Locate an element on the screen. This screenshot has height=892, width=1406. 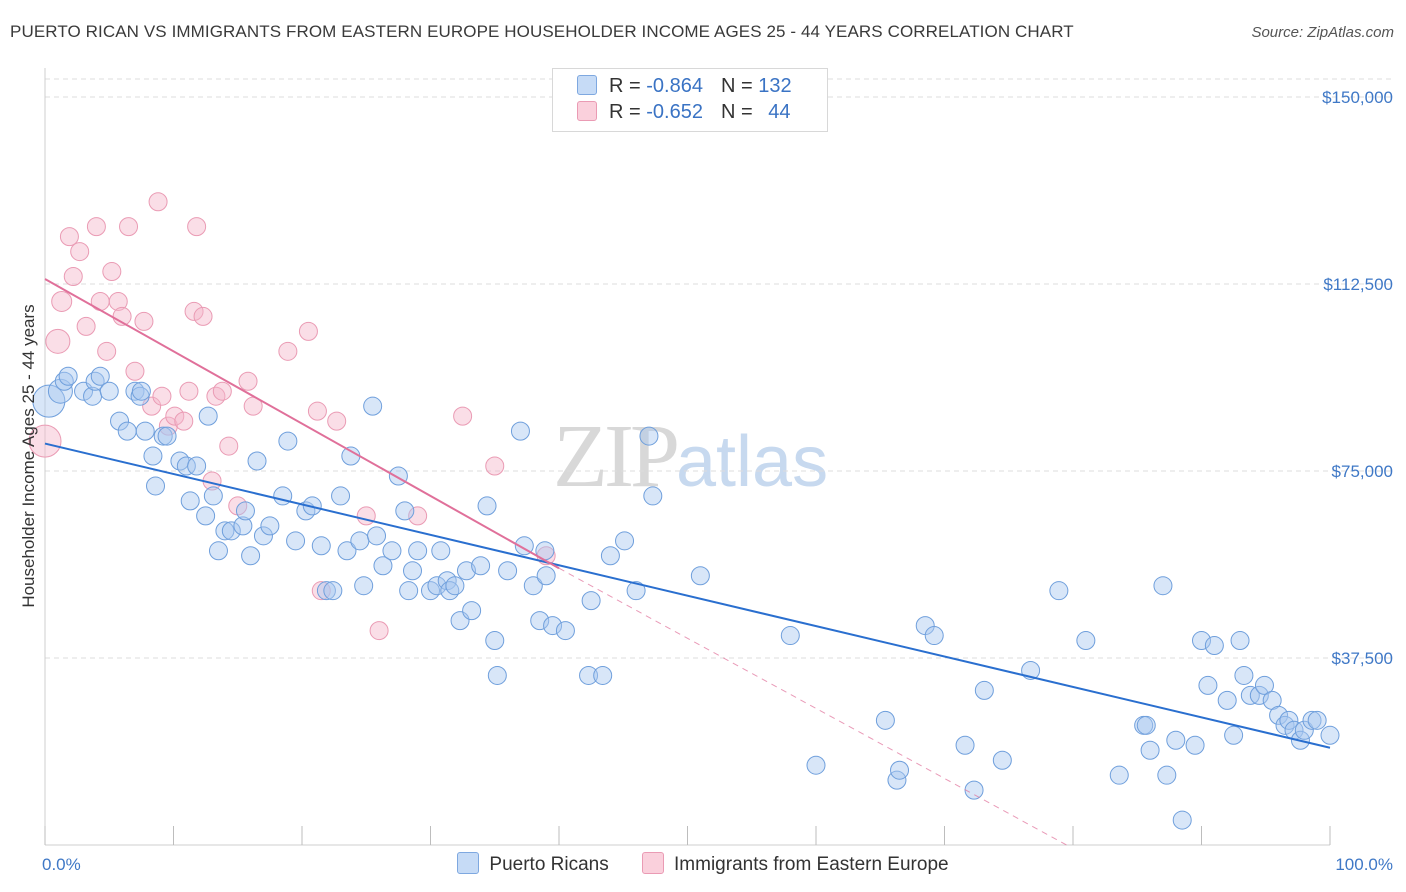
legend-row-immigrants: R = -0.652 N = 44 is located at coordinates (683, 114).